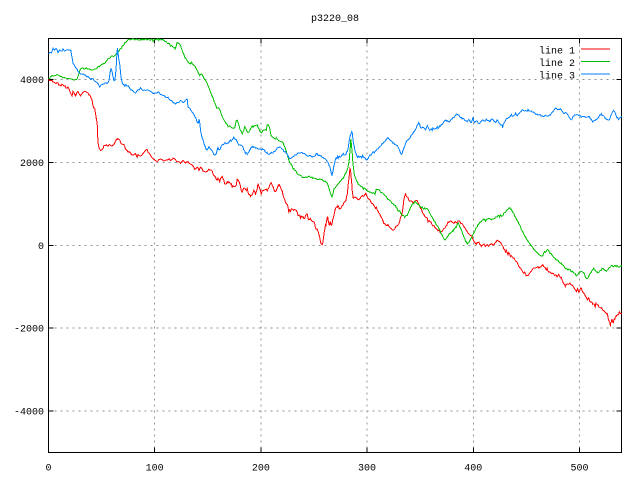  Describe the element at coordinates (557, 64) in the screenshot. I see `svg-text: line 2` at that location.